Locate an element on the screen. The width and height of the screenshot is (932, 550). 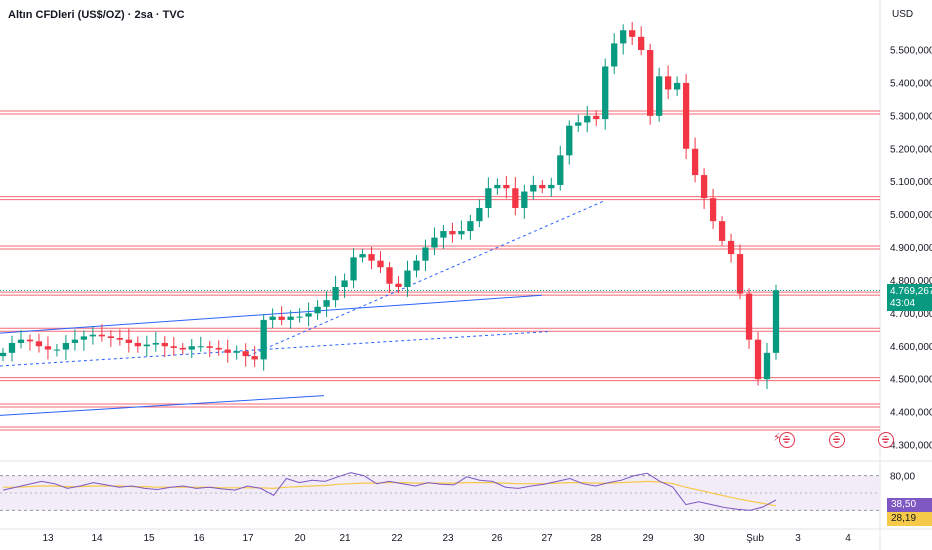
rsi-line is located at coordinates (389, 491).